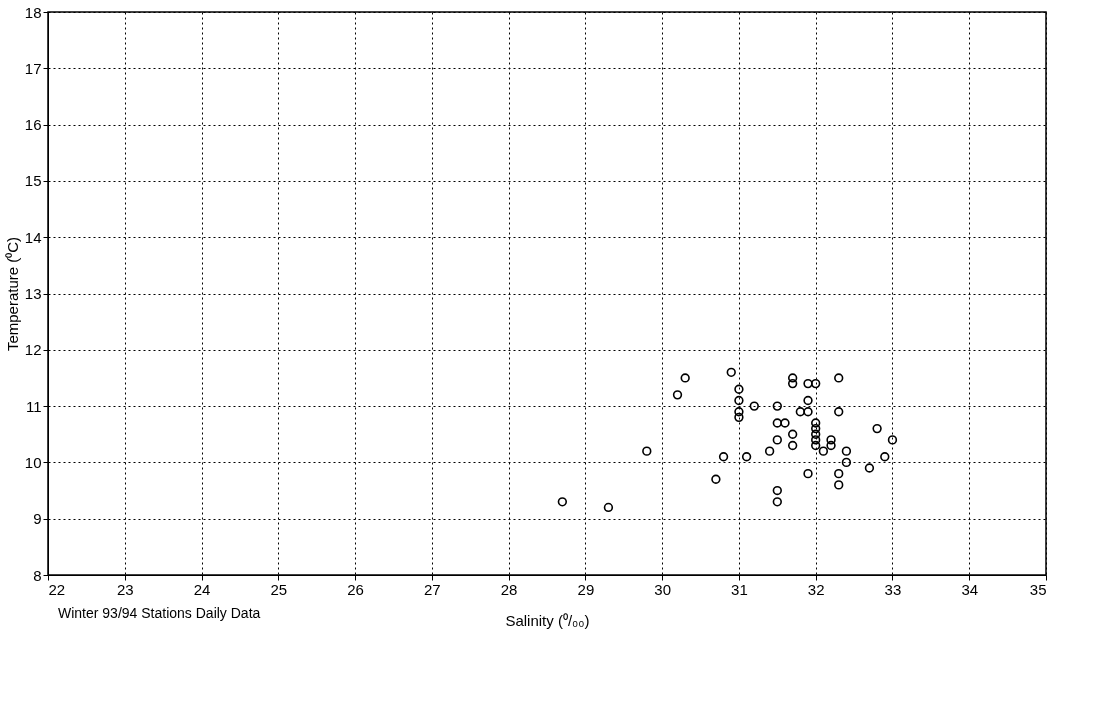  Describe the element at coordinates (202, 589) in the screenshot. I see `x-tick-label: 24` at that location.